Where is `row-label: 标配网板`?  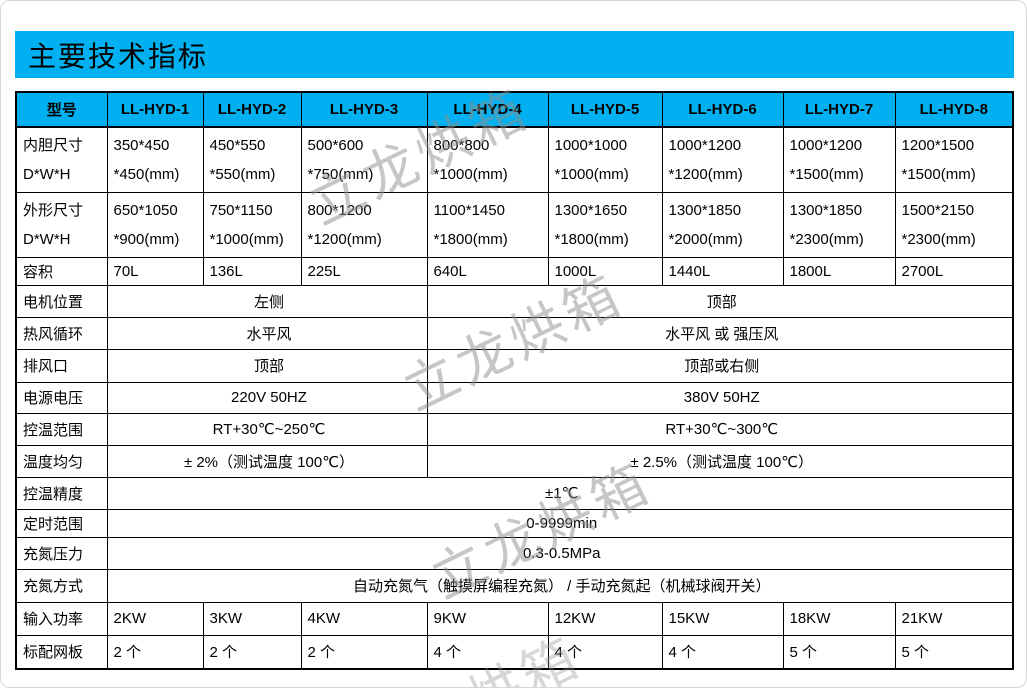 row-label: 标配网板 is located at coordinates (61, 652).